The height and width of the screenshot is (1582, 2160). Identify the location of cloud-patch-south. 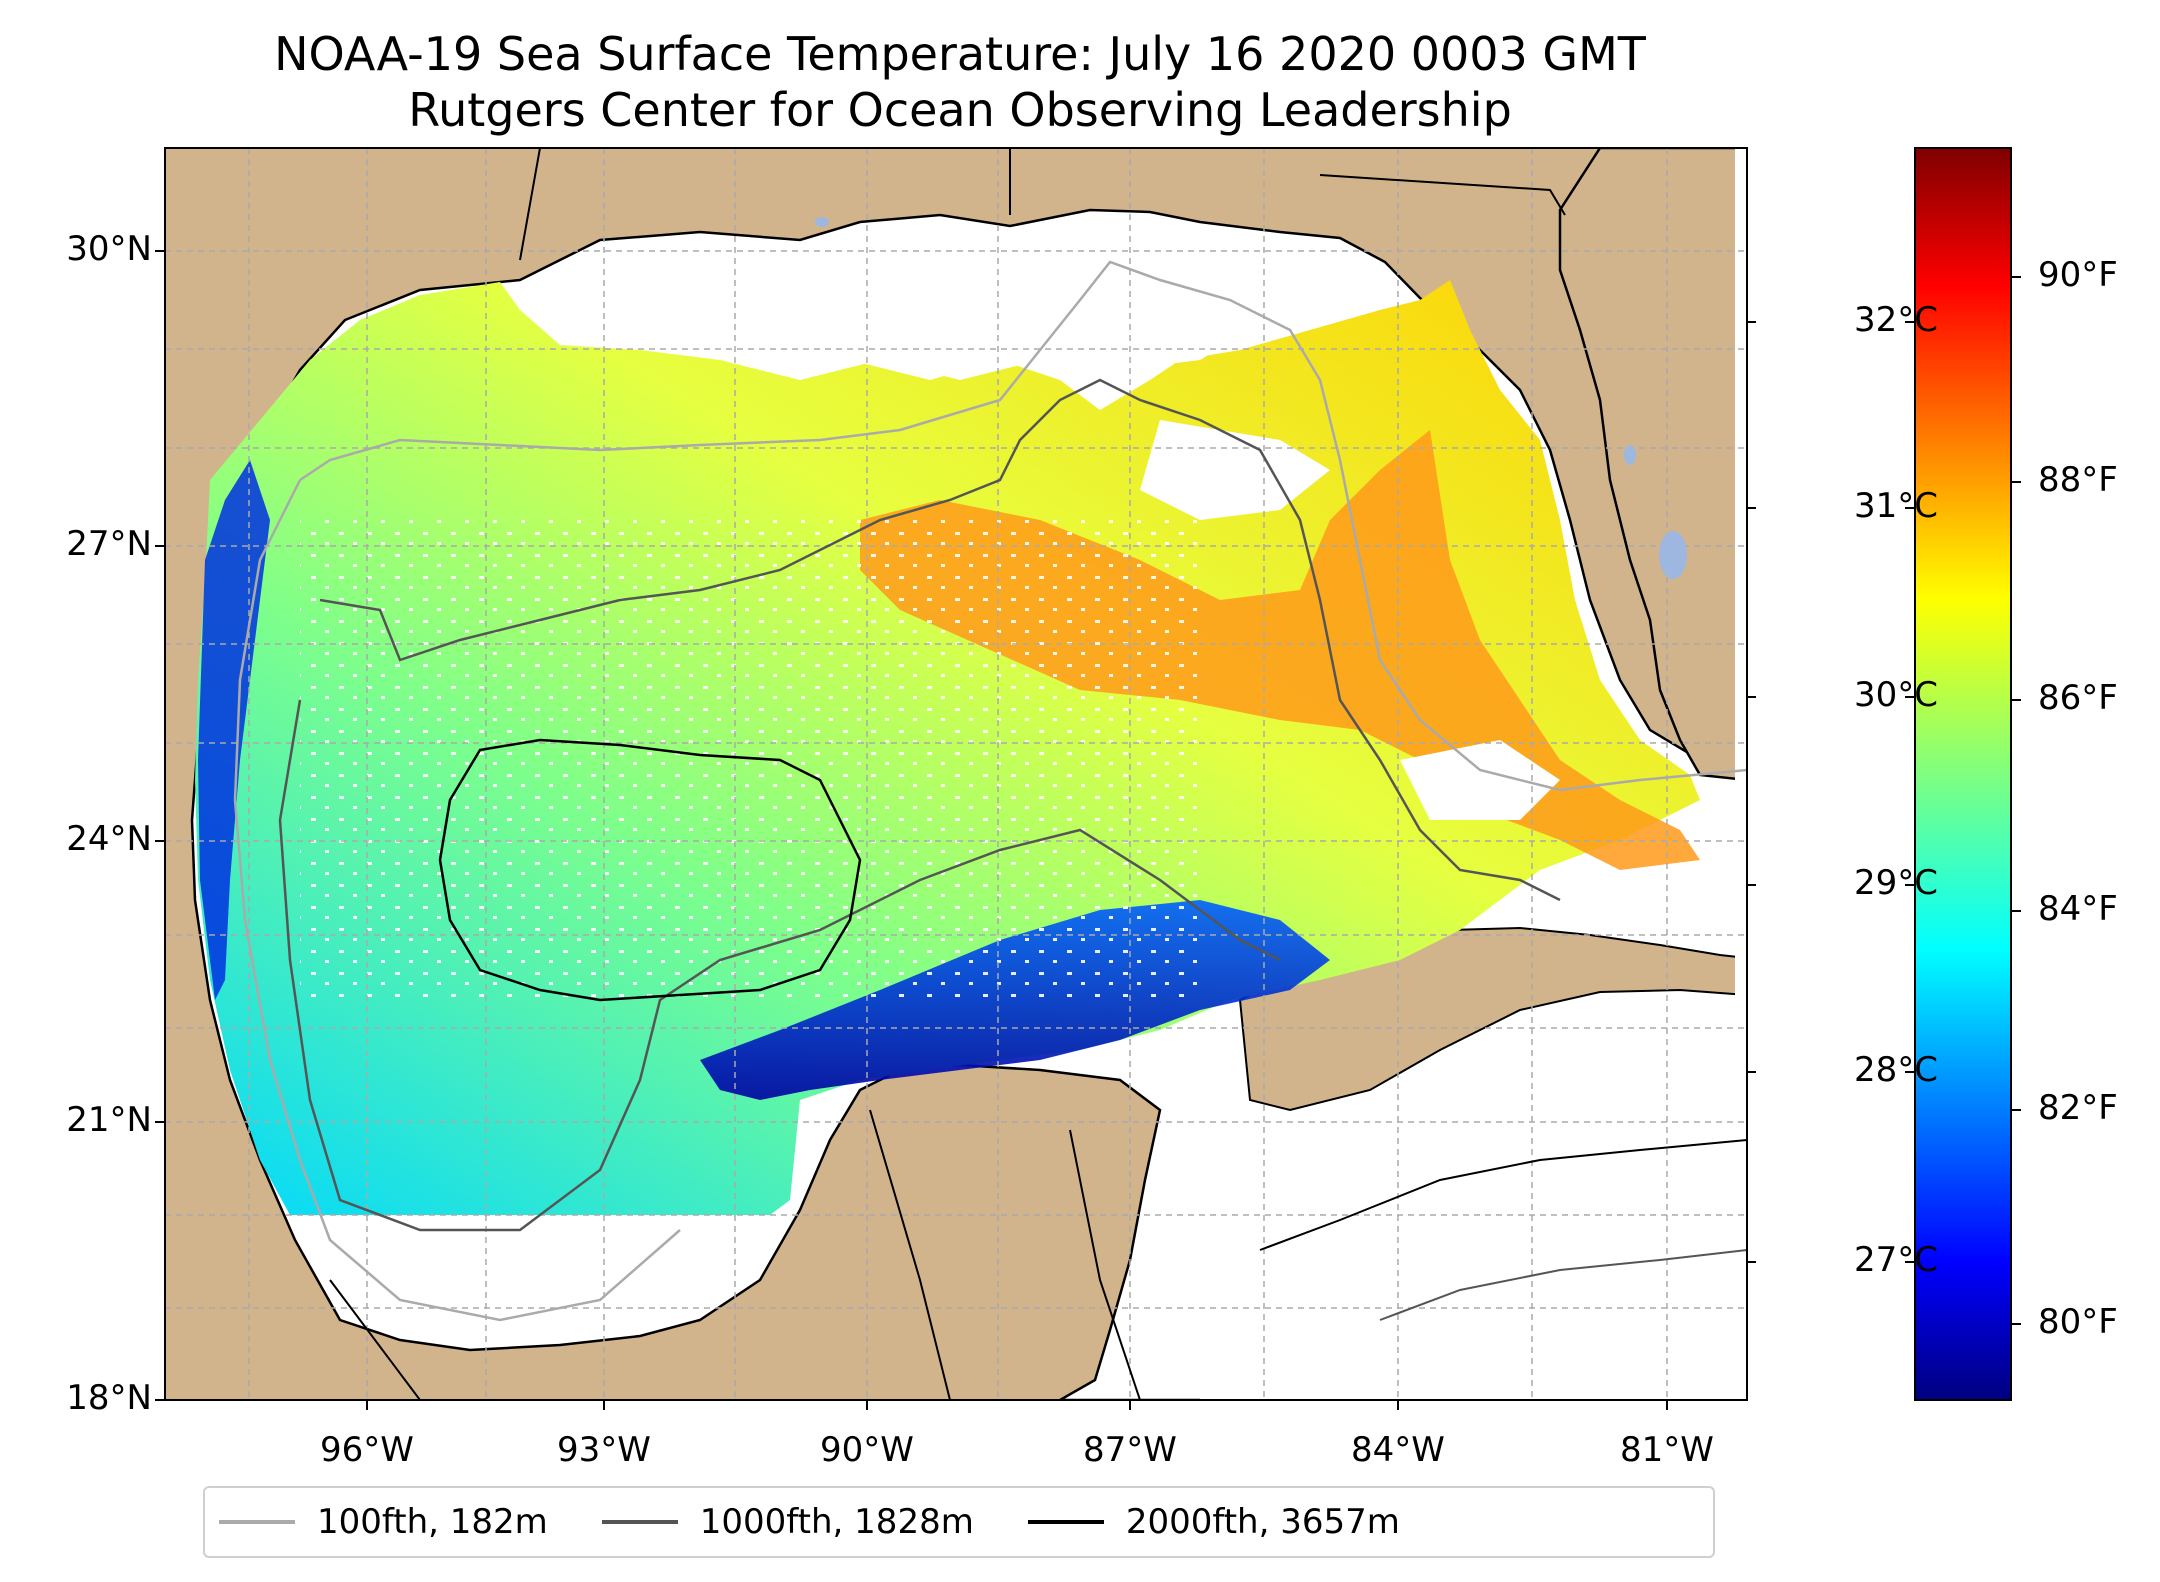
(1480, 780).